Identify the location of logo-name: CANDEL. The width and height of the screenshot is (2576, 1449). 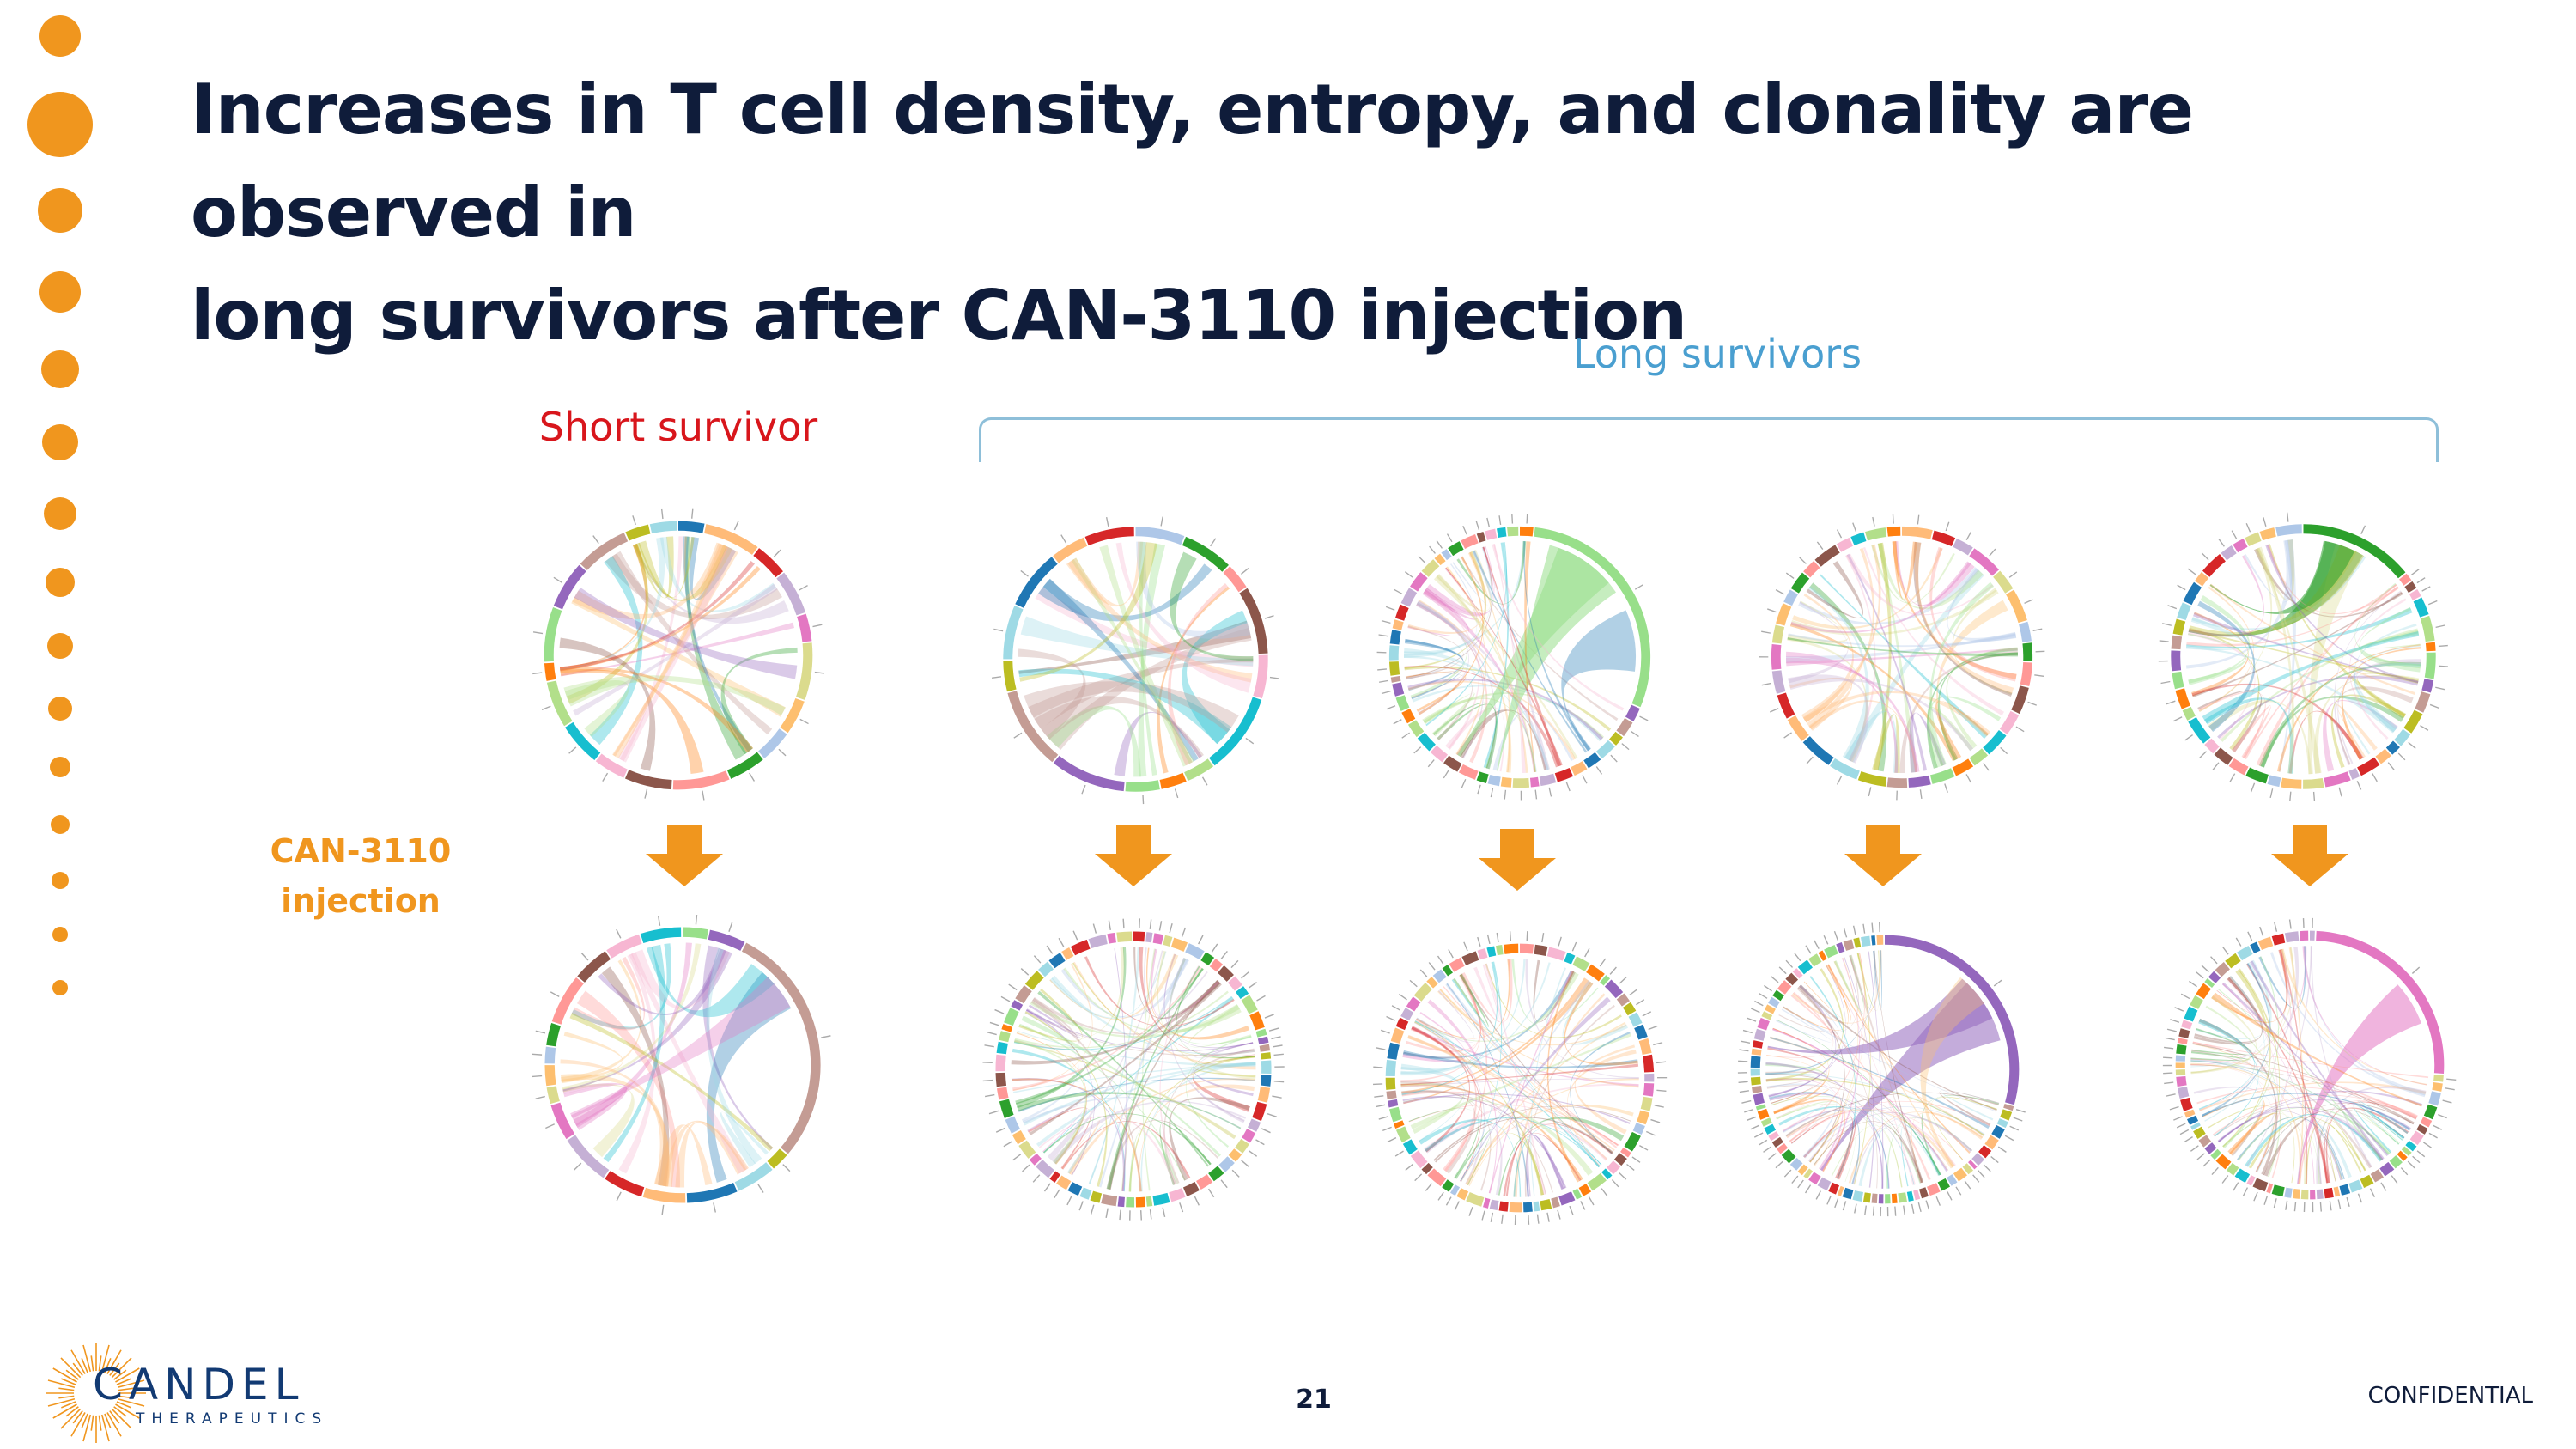
(199, 1384).